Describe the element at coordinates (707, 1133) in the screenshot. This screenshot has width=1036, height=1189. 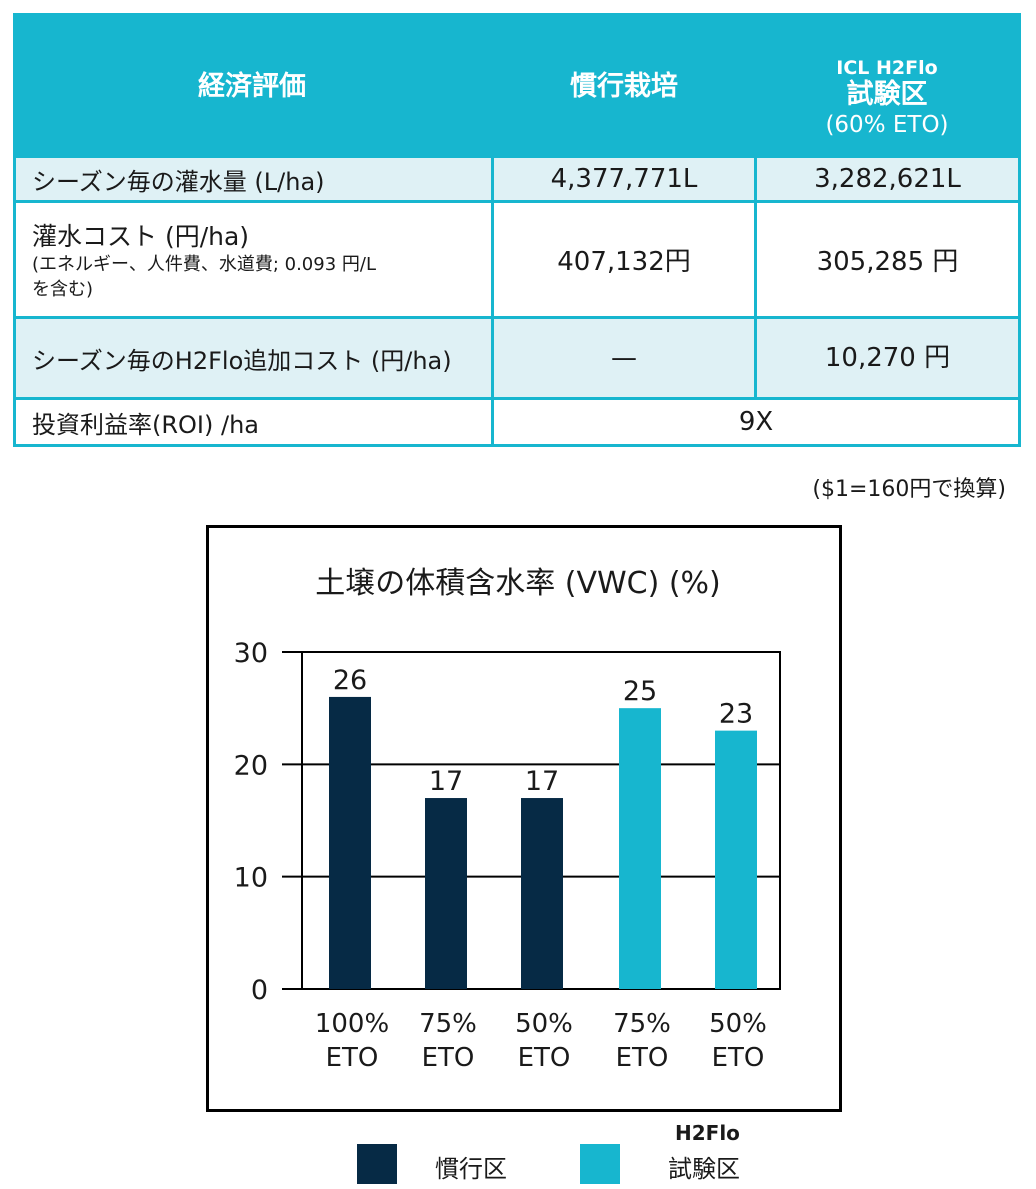
I see `legend-label-trial-brand: H2Flo` at that location.